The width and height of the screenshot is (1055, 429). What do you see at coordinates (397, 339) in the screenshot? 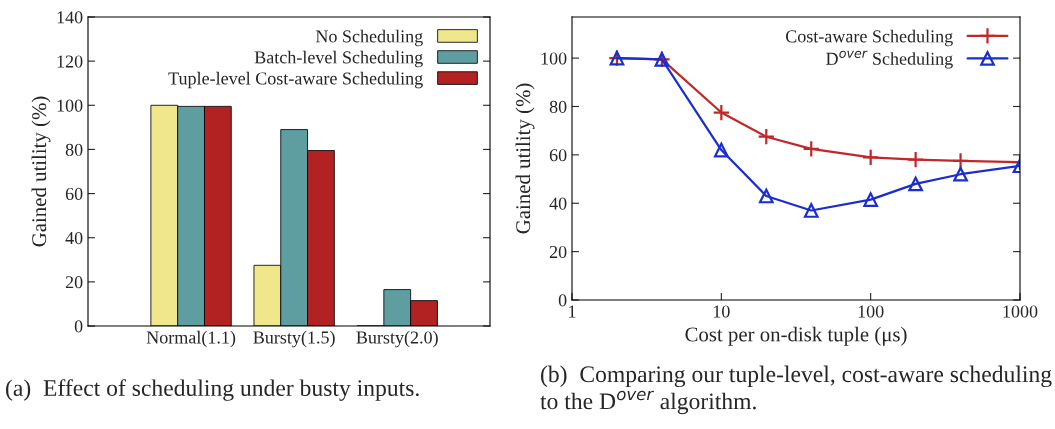
I see `x-tick-label: Bursty(2.0)` at bounding box center [397, 339].